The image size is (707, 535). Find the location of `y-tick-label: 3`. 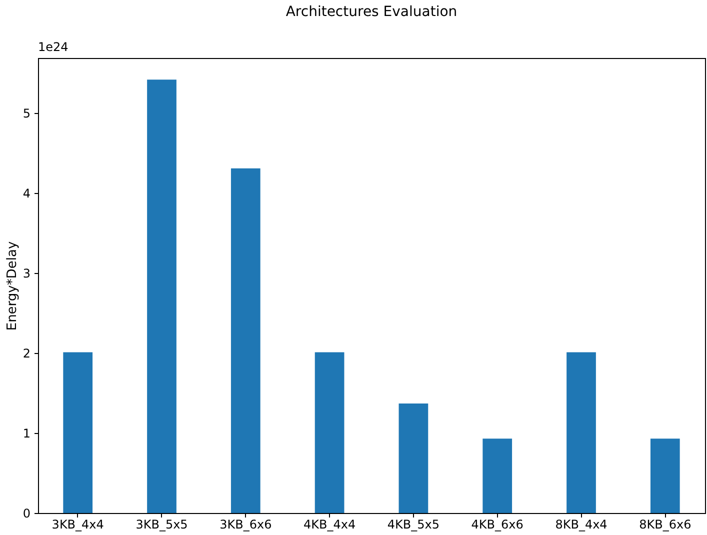

y-tick-label: 3 is located at coordinates (26, 273).